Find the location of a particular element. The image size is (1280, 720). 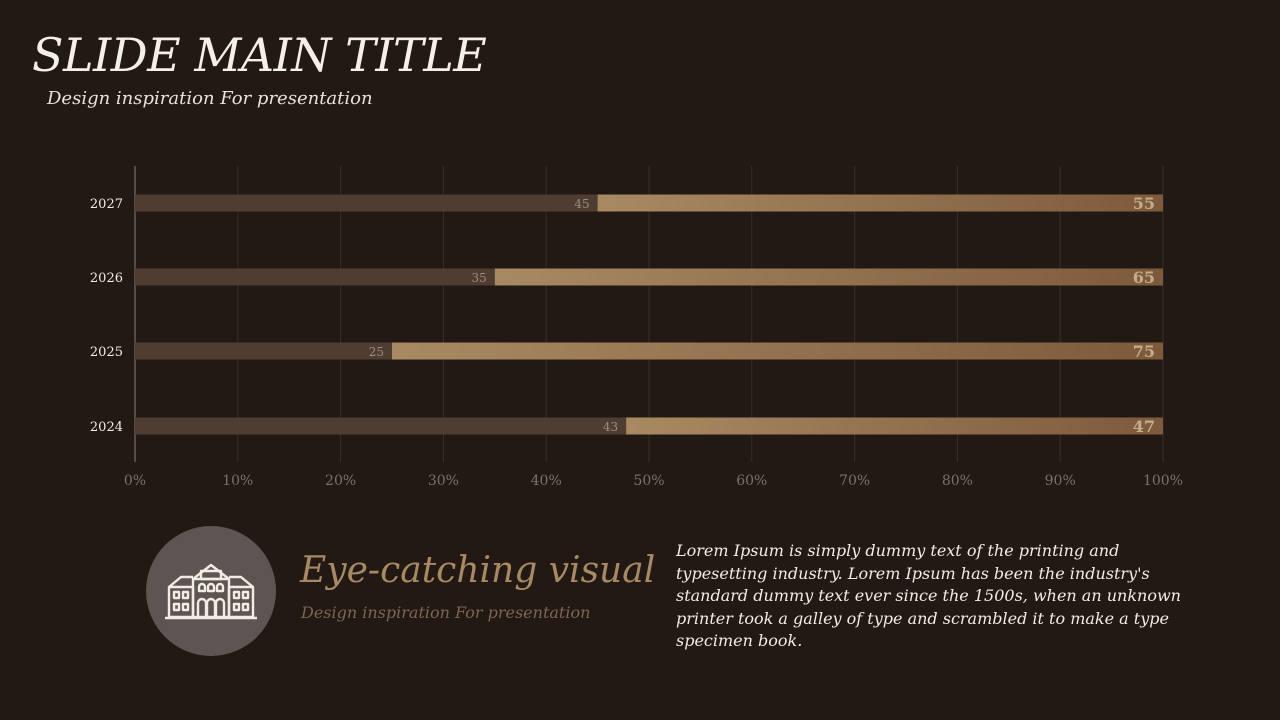

x-tick-label: 90% is located at coordinates (1060, 481).